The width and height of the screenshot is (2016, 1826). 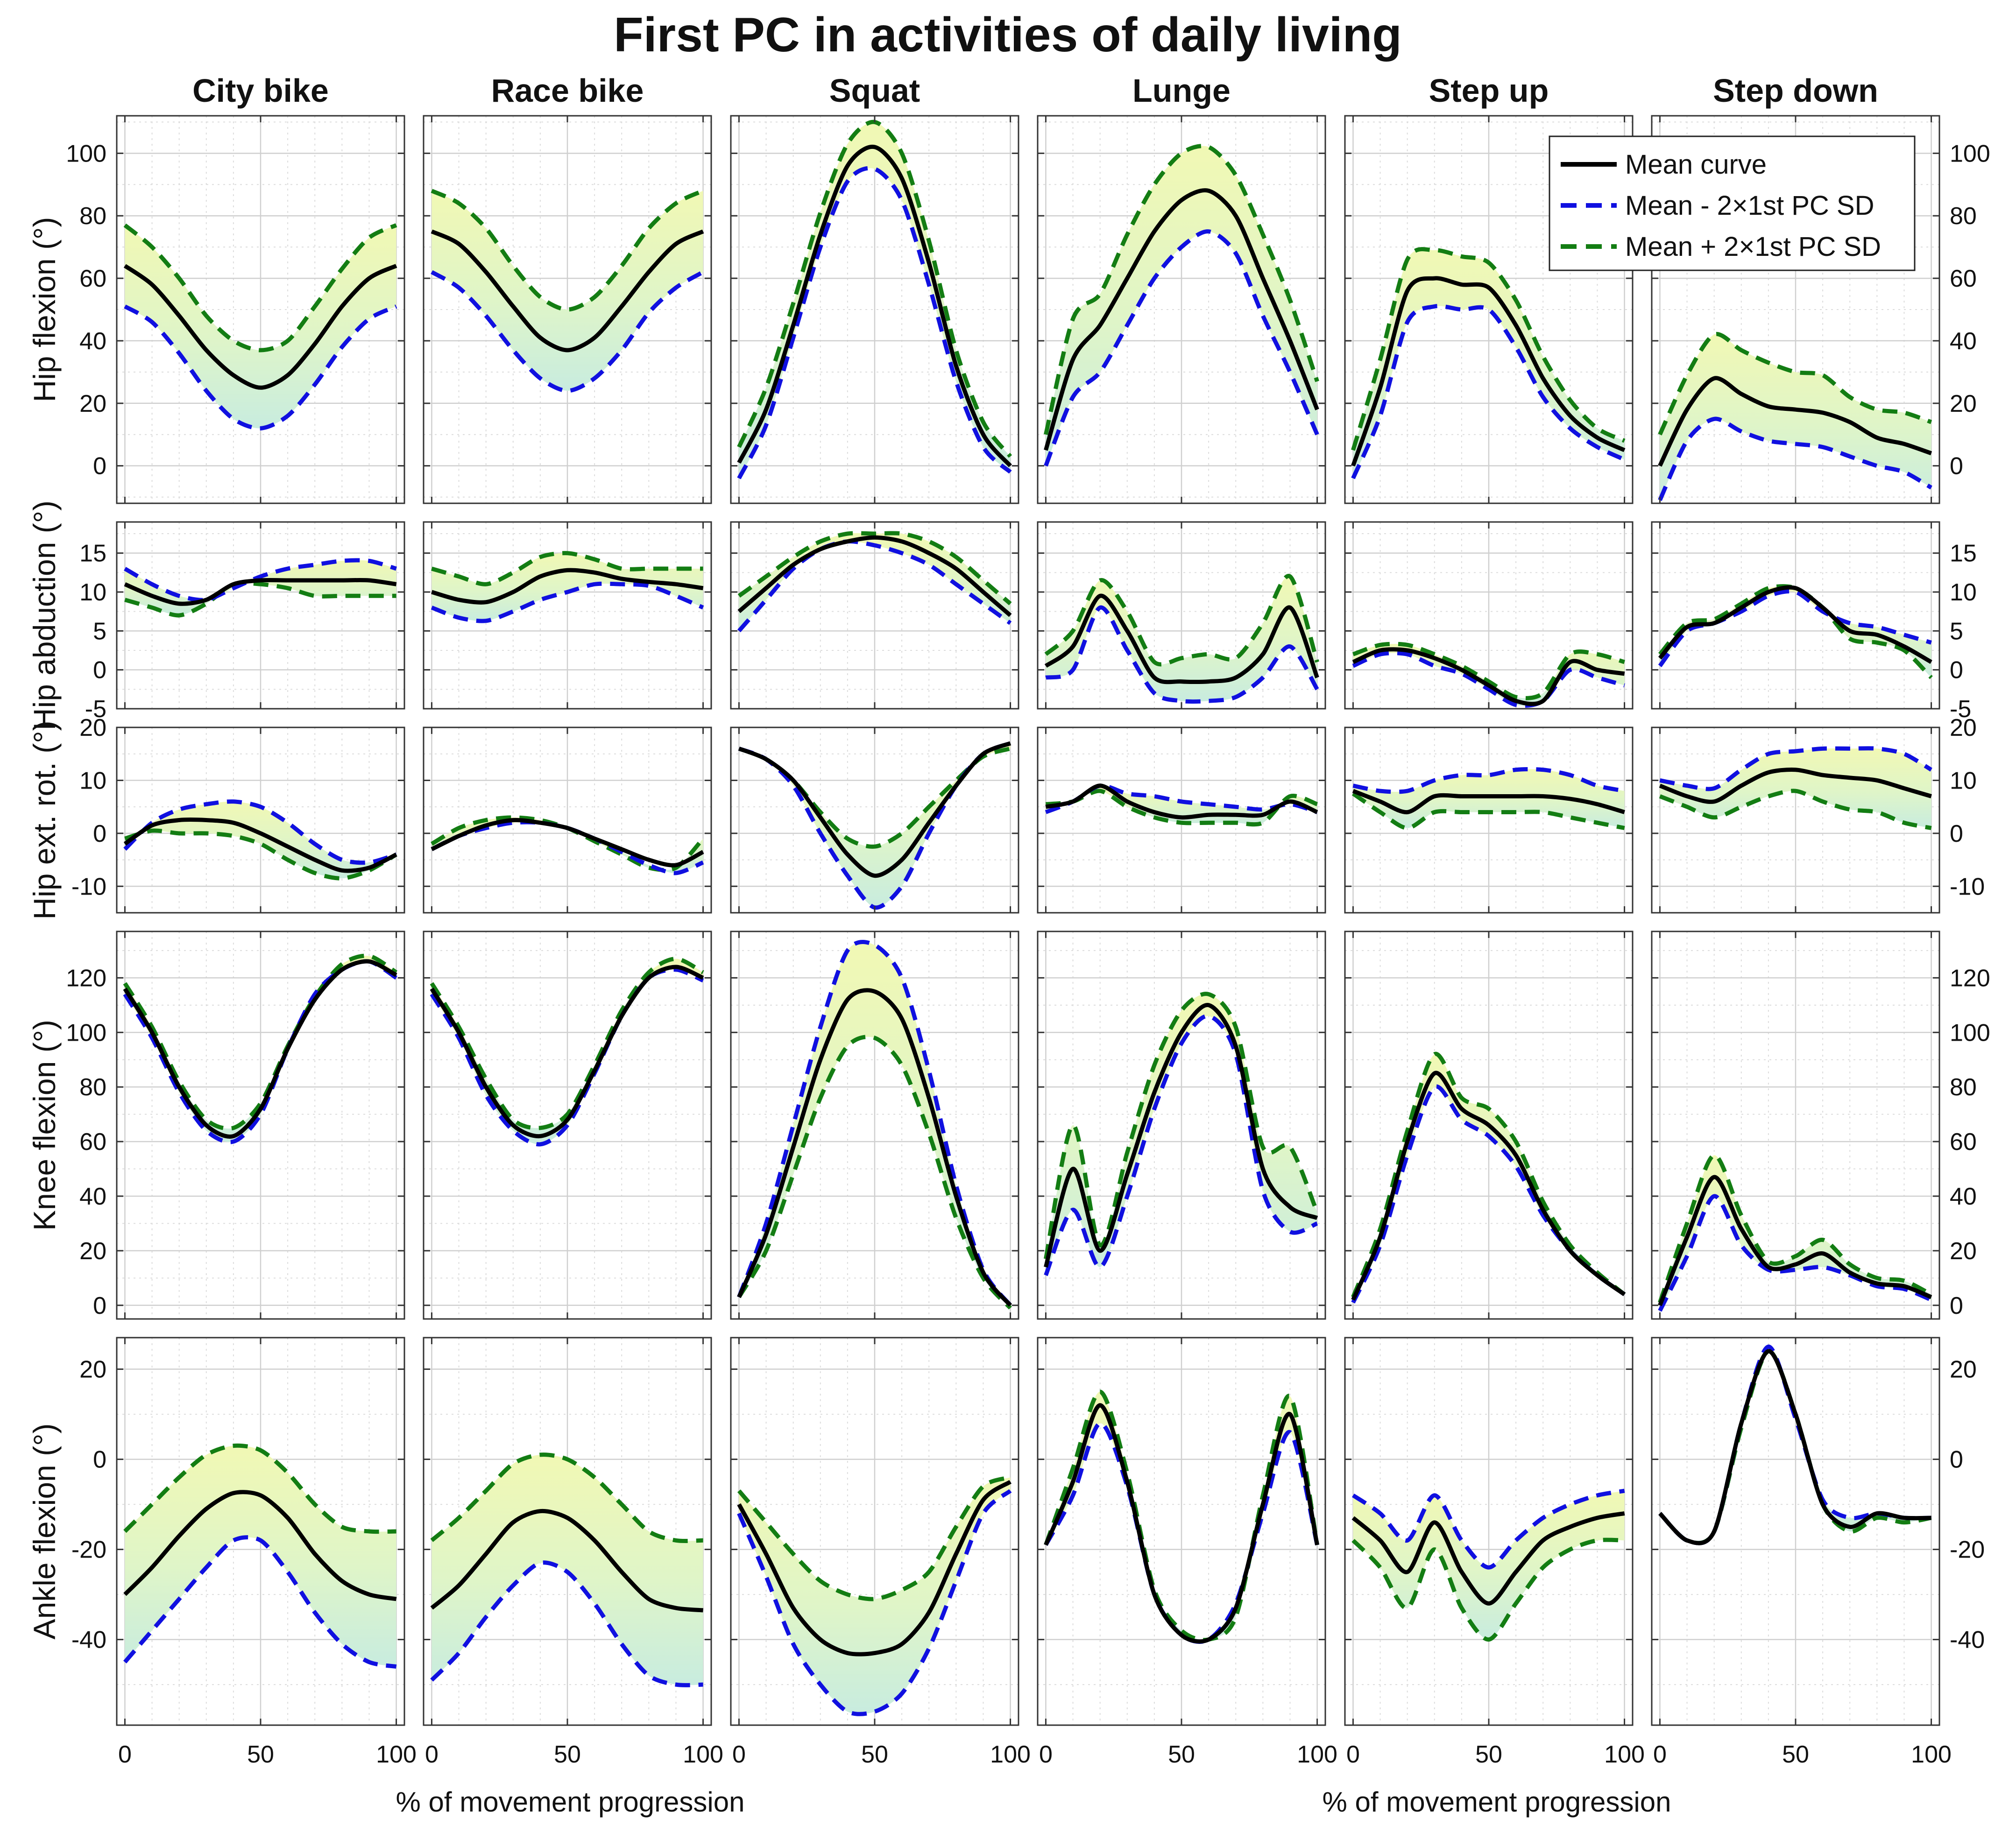 I want to click on panel-knee-flexion-lunge, so click(x=1181, y=1125).